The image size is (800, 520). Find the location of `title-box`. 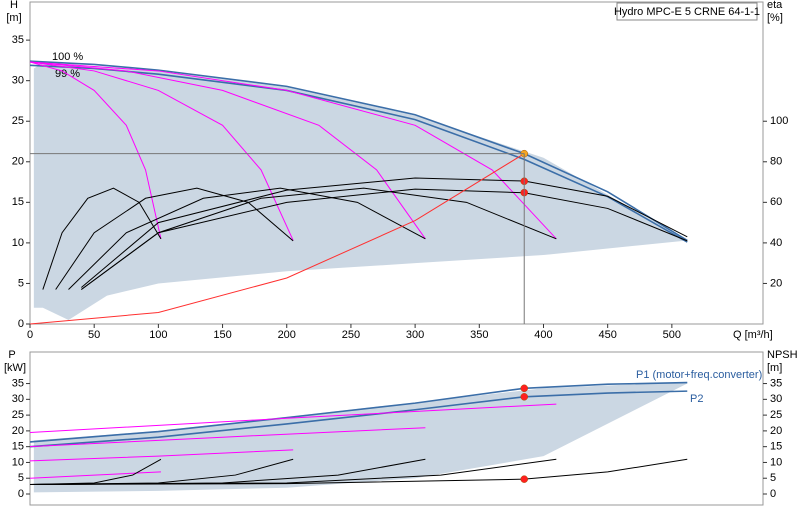

title-box is located at coordinates (687, 11).